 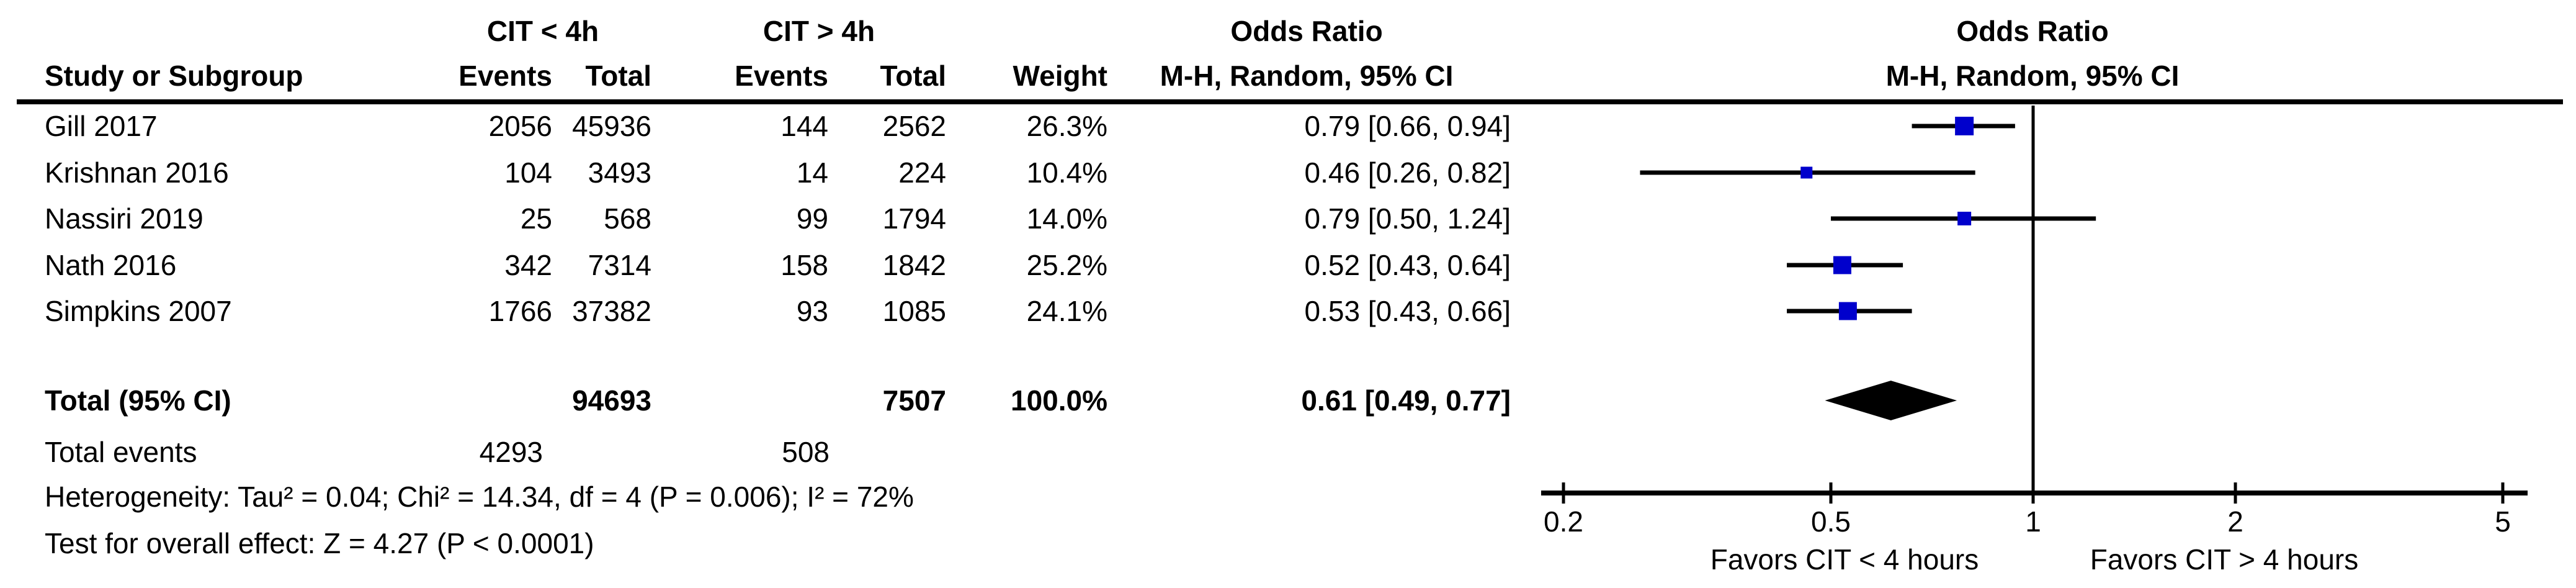 I want to click on events1-value: 1766, so click(x=520, y=311).